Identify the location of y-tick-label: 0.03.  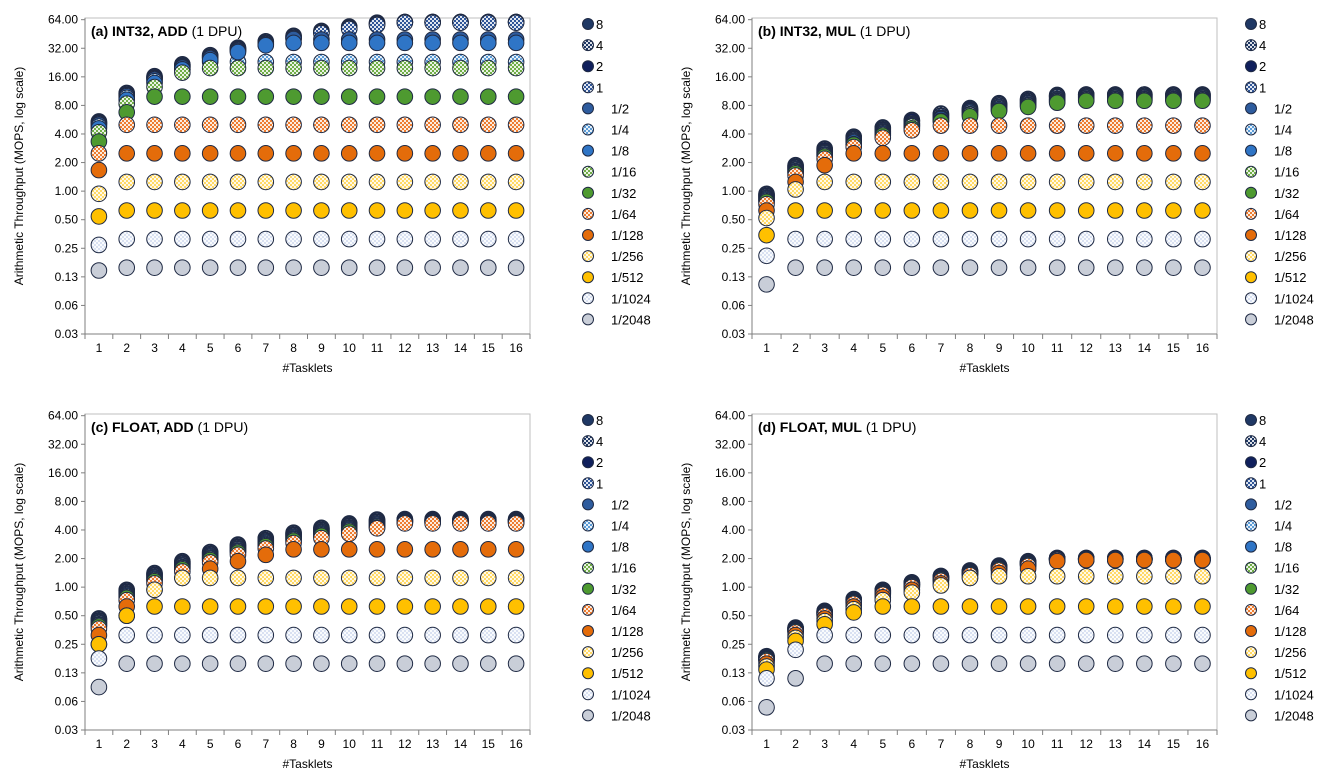
(734, 334).